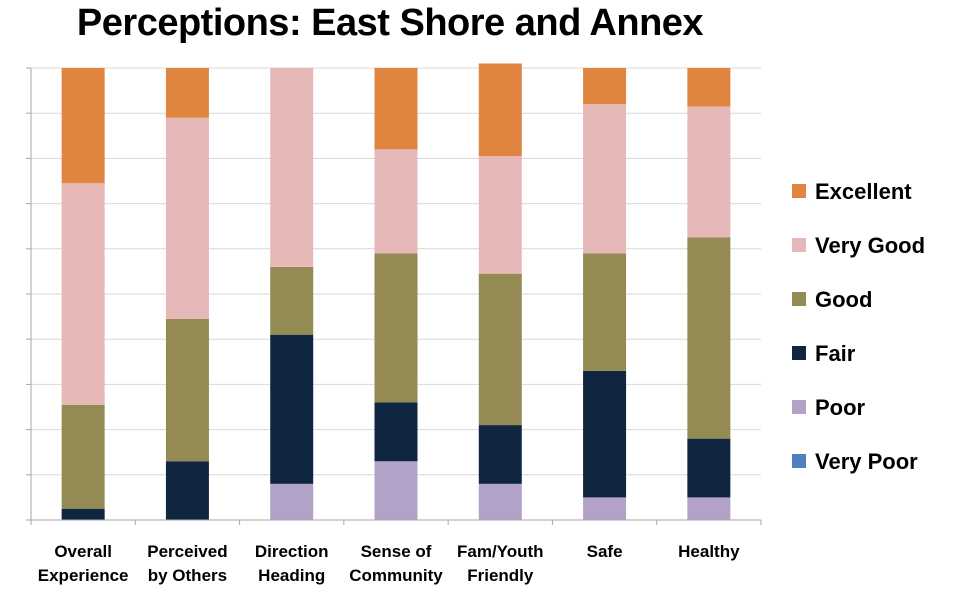 The width and height of the screenshot is (964, 600). What do you see at coordinates (843, 299) in the screenshot?
I see `legend-label: Good` at bounding box center [843, 299].